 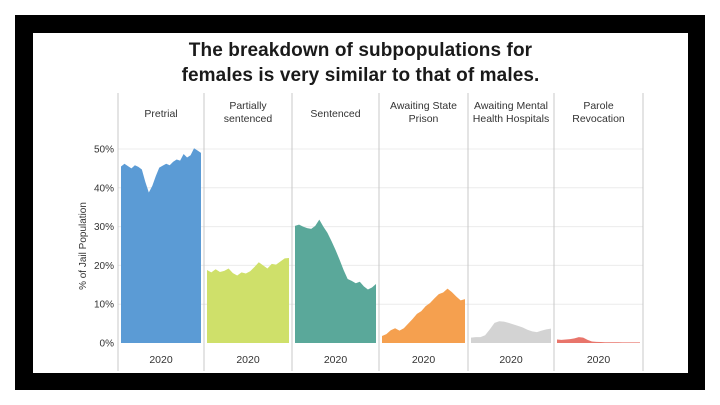 I want to click on y-tick-label: 30%, so click(x=104, y=227).